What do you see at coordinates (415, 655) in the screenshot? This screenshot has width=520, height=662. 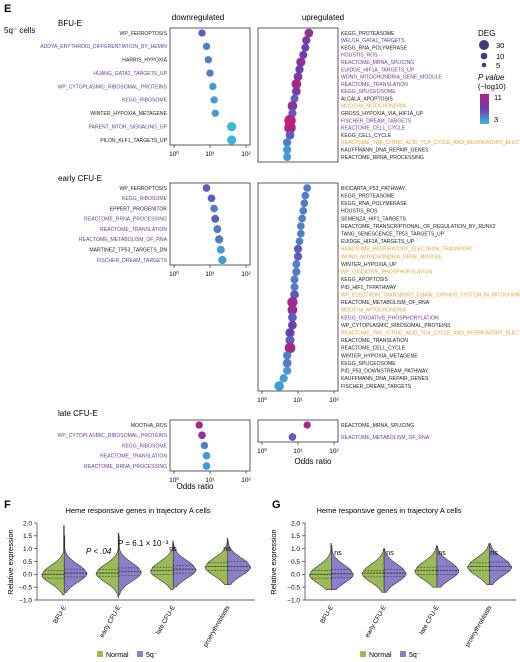 I see `legend-g-5q: 5q⁻` at bounding box center [415, 655].